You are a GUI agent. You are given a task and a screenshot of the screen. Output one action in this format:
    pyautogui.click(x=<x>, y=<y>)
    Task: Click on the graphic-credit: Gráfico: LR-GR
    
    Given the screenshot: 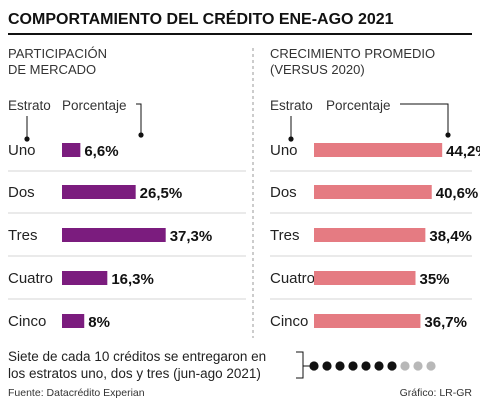 What is the action you would take?
    pyautogui.click(x=436, y=393)
    